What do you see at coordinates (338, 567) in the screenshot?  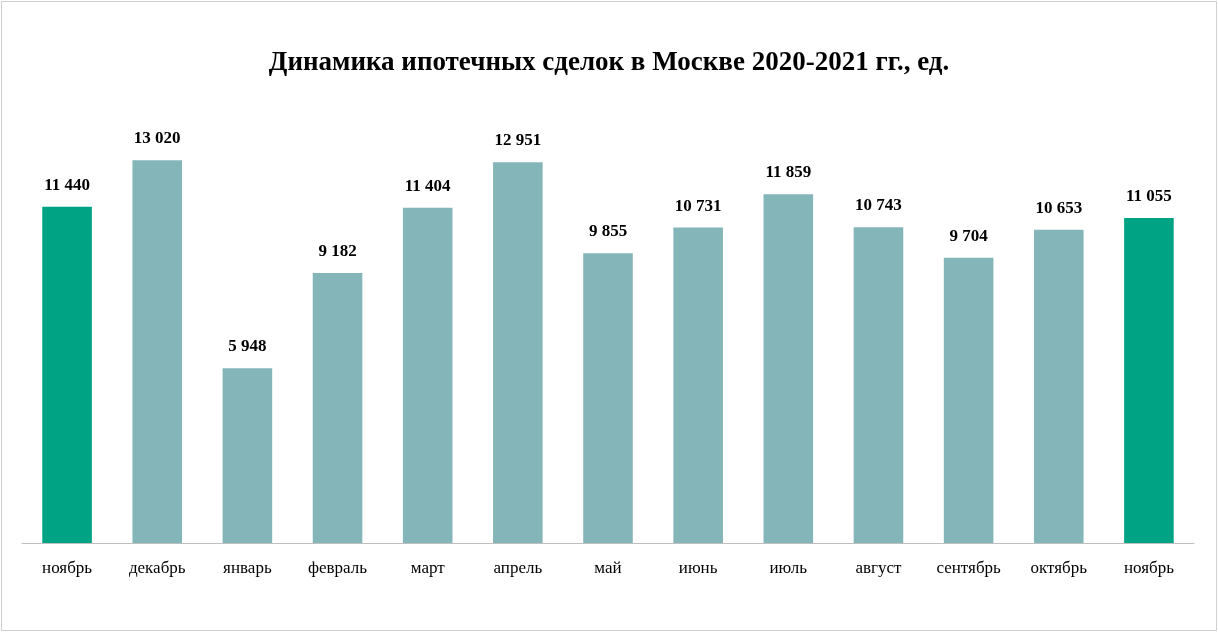 I see `x-tick-label: февраль` at bounding box center [338, 567].